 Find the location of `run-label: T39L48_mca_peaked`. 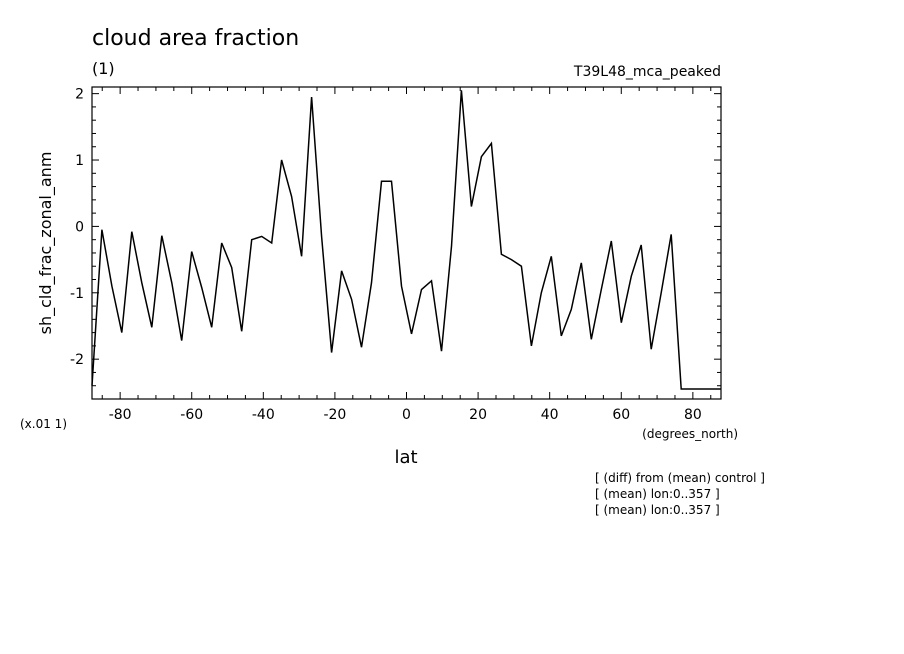

run-label: T39L48_mca_peaked is located at coordinates (647, 72).